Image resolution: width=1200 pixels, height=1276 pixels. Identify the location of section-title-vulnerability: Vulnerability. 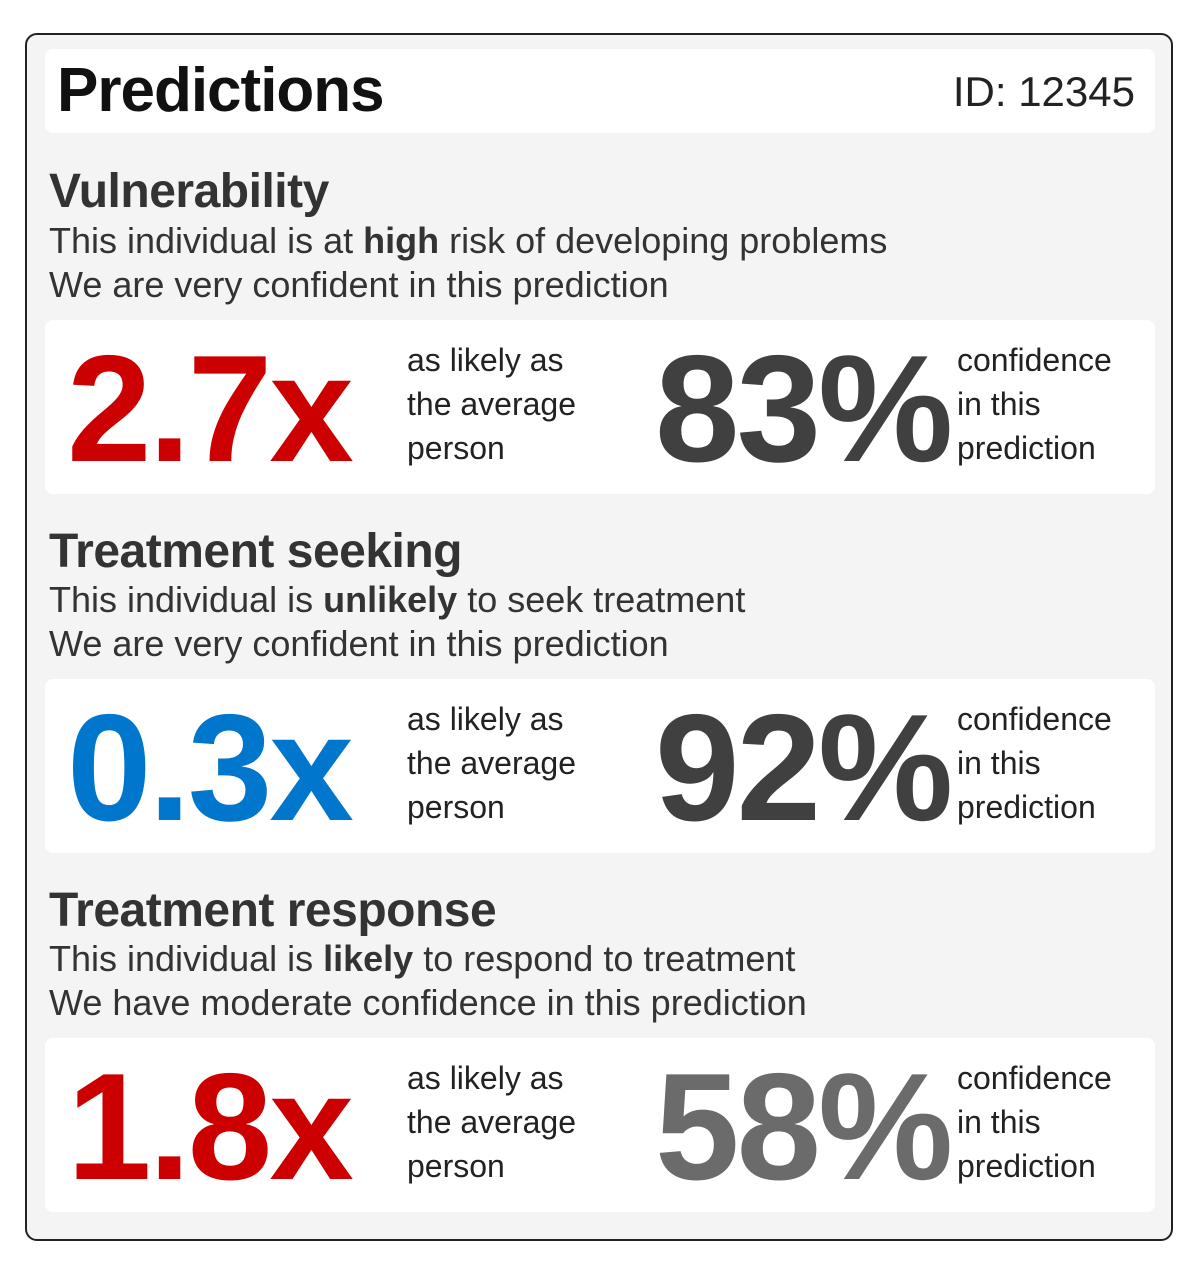
(189, 191).